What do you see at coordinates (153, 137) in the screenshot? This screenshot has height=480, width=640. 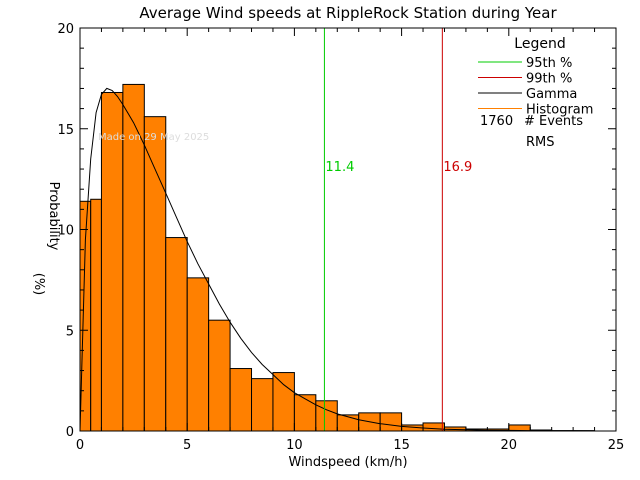 I see `watermark: Made on 29 May 2025` at bounding box center [153, 137].